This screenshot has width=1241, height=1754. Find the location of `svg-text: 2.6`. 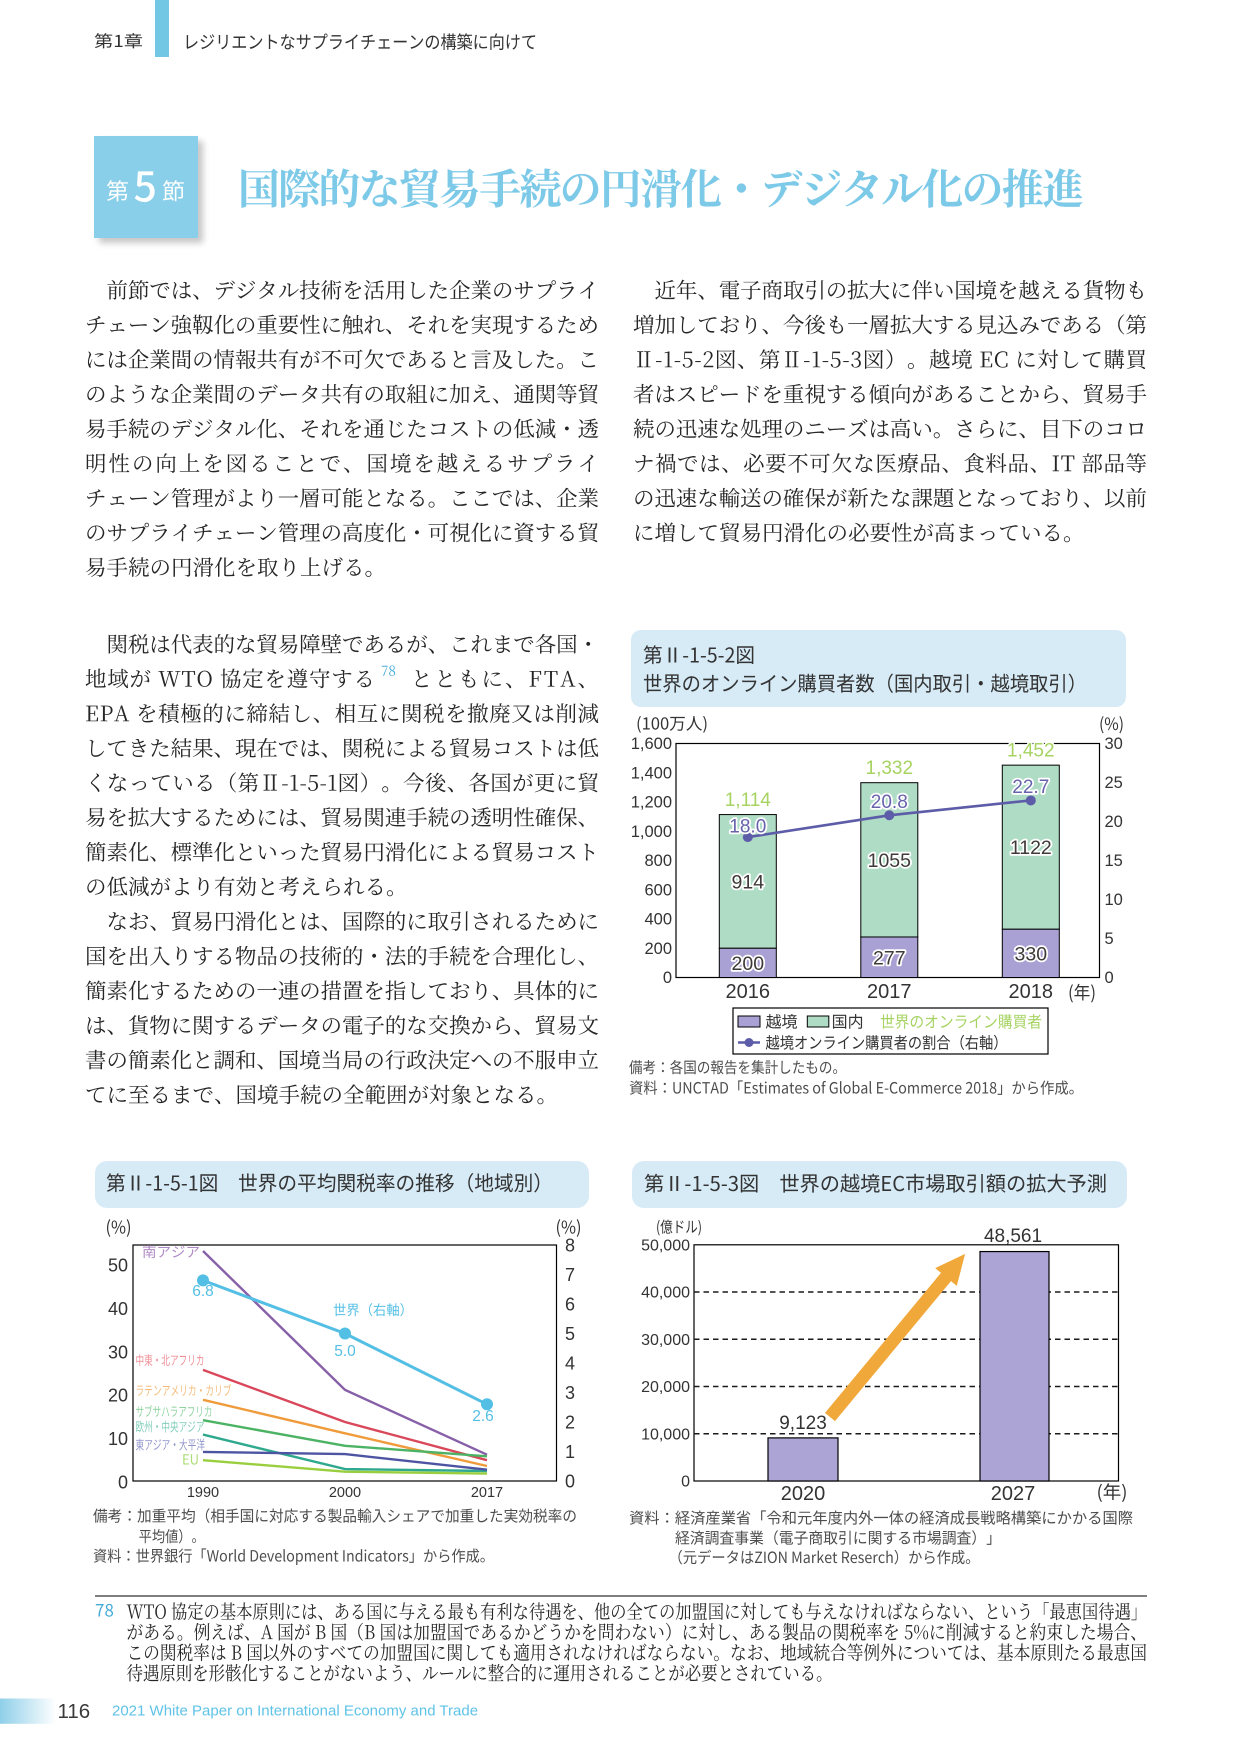

svg-text: 2.6 is located at coordinates (483, 1416).